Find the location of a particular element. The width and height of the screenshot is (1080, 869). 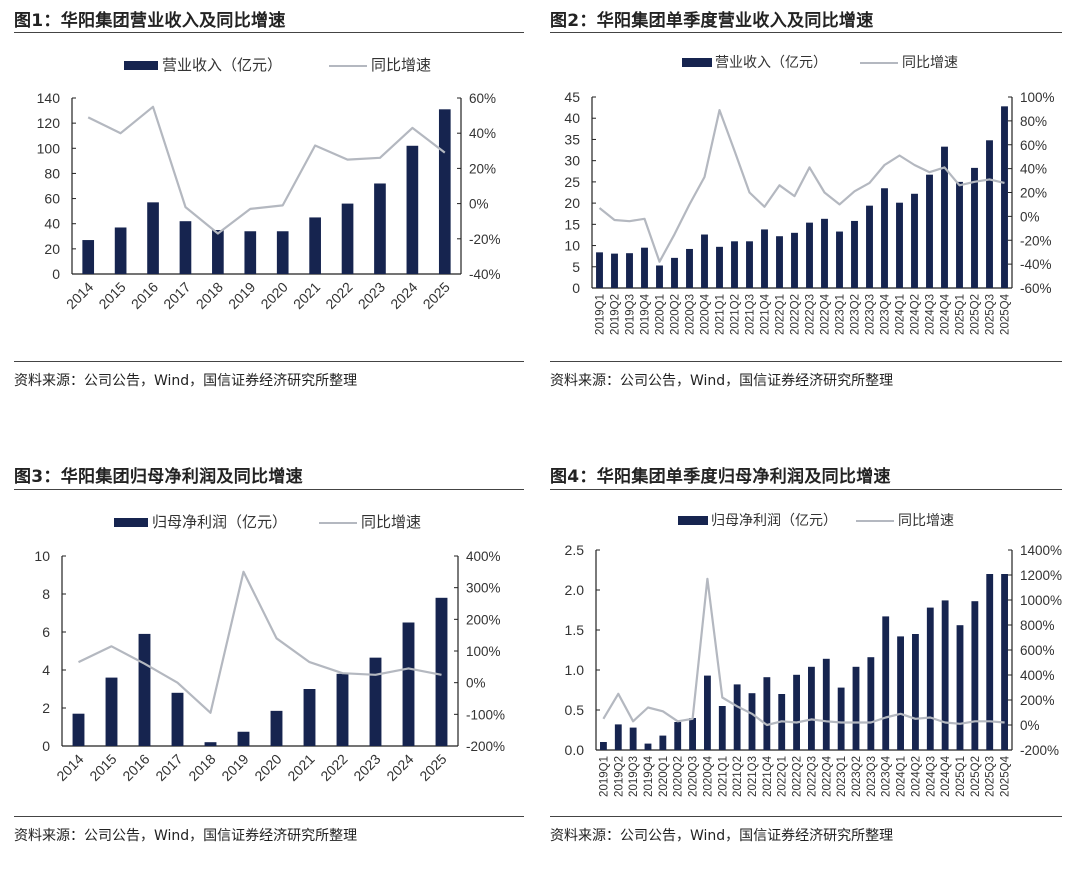

y-tick-label-left: 1.0 is located at coordinates (575, 670).